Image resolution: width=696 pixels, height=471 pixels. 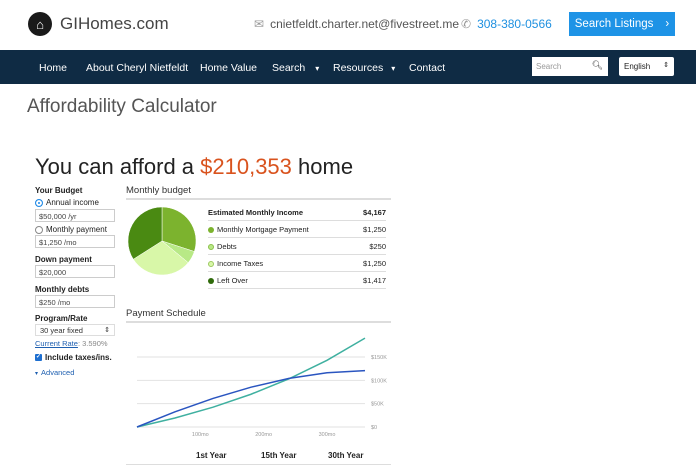 What do you see at coordinates (263, 435) in the screenshot?
I see `x-tick-label: 200mo` at bounding box center [263, 435].